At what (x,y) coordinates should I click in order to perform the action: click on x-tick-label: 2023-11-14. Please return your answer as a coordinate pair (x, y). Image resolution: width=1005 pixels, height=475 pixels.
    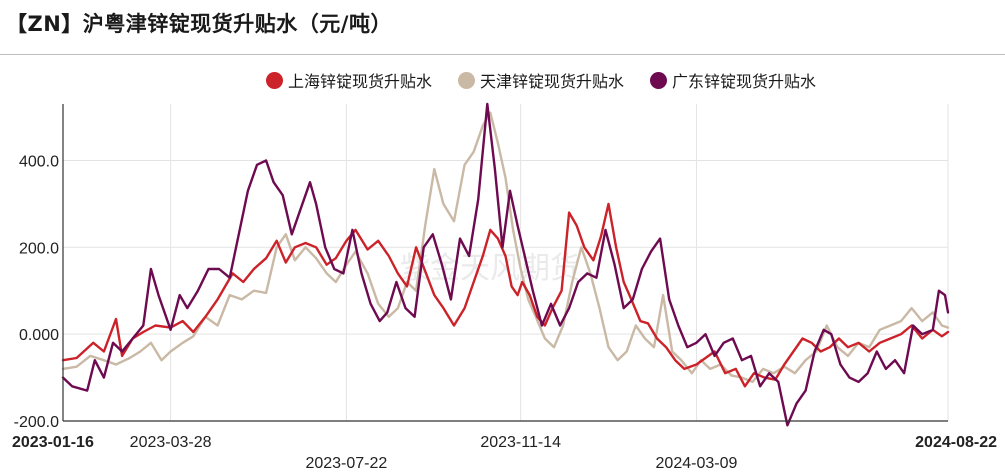
    Looking at the image, I should click on (520, 442).